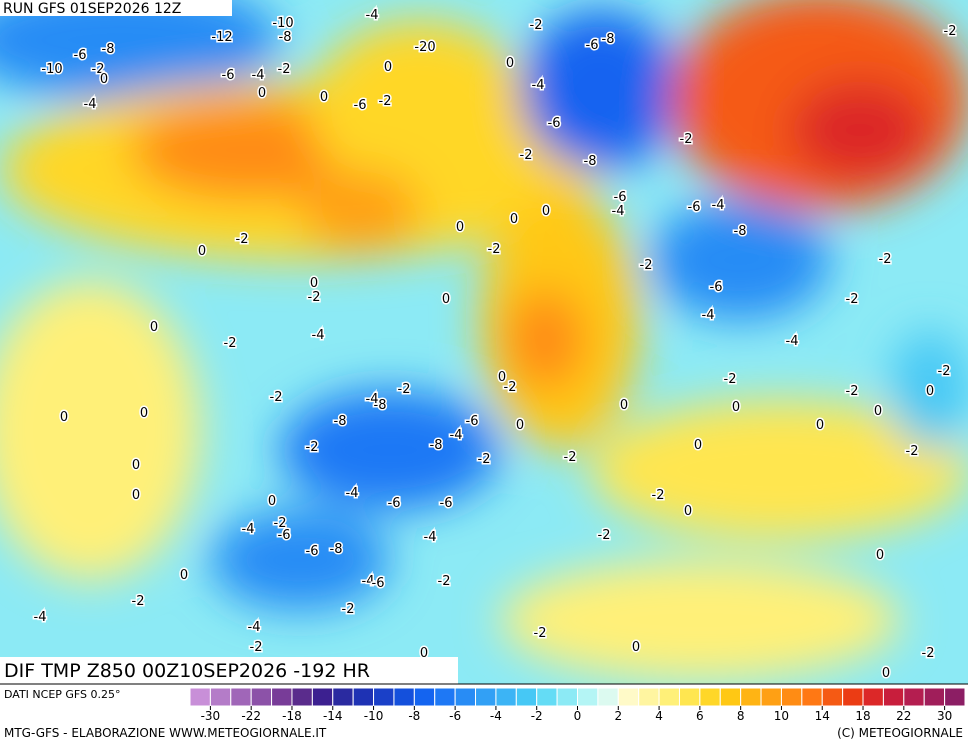  What do you see at coordinates (92, 9) in the screenshot?
I see `run-title: RUN GFS 01SEP2026 12Z` at bounding box center [92, 9].